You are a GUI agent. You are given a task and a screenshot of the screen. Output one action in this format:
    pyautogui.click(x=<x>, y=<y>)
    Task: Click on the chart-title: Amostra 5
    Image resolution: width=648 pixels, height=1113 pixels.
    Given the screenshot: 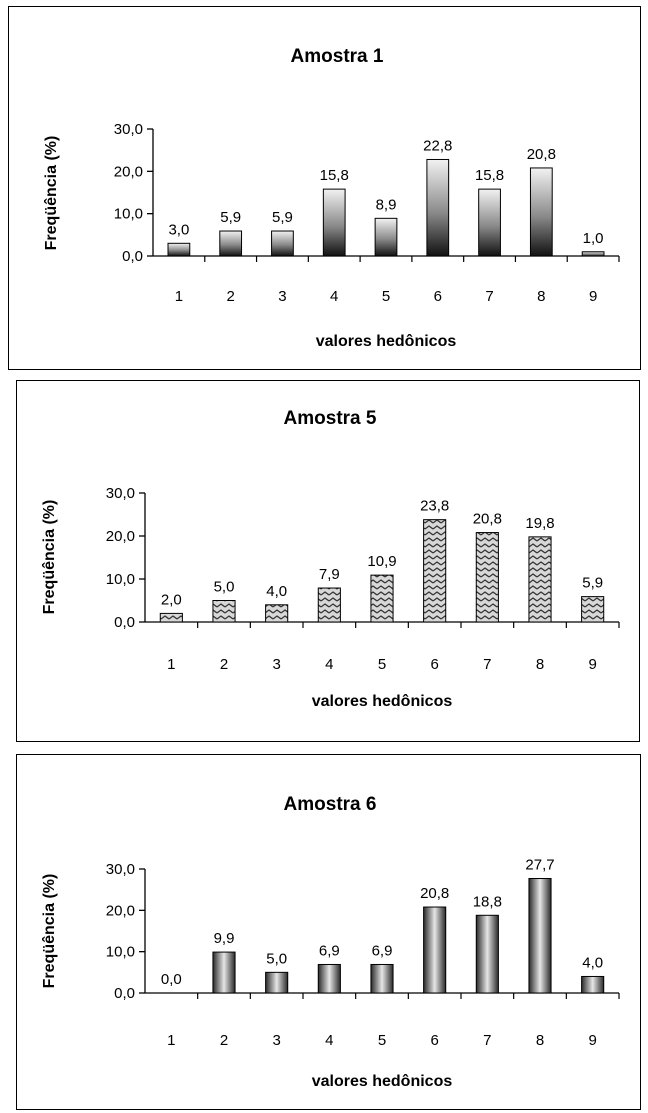 What is the action you would take?
    pyautogui.click(x=330, y=418)
    